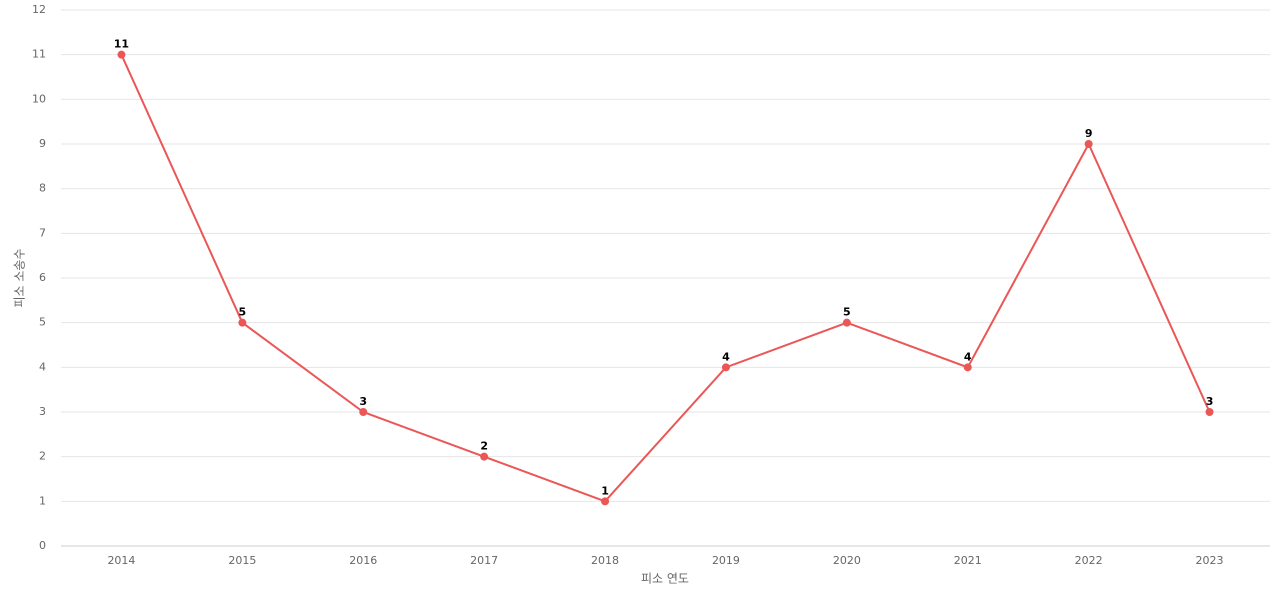 The height and width of the screenshot is (600, 1280). Describe the element at coordinates (605, 490) in the screenshot. I see `value-label: 1` at that location.